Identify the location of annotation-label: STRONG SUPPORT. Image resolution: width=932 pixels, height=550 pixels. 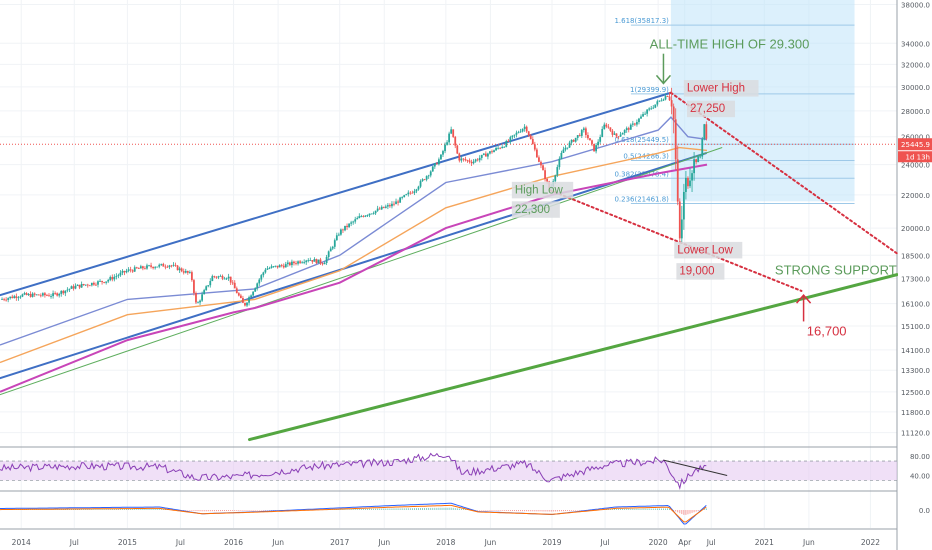
(836, 270).